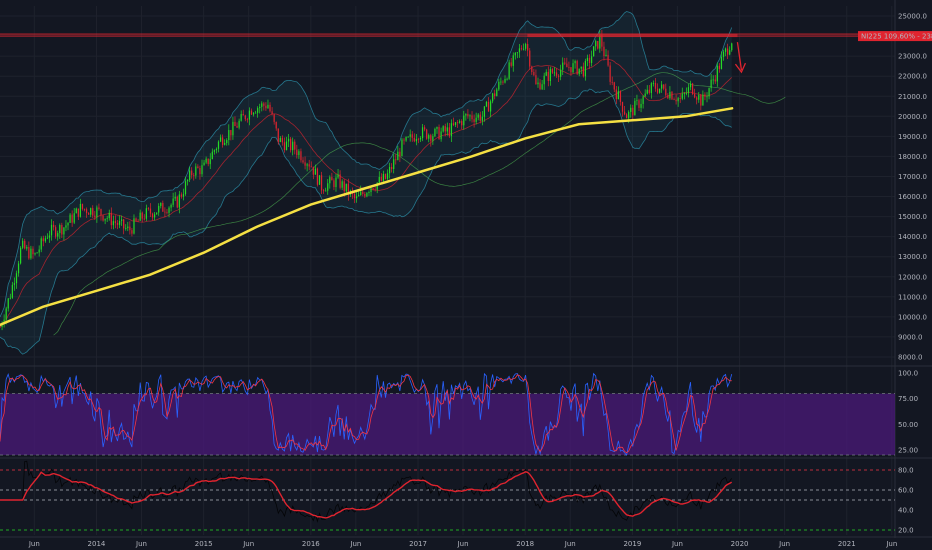  Describe the element at coordinates (912, 137) in the screenshot. I see `price-tick-label: 19000.0` at that location.